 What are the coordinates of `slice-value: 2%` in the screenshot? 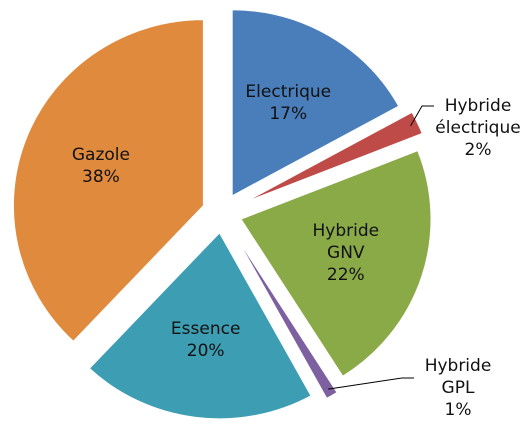 It's located at (478, 150).